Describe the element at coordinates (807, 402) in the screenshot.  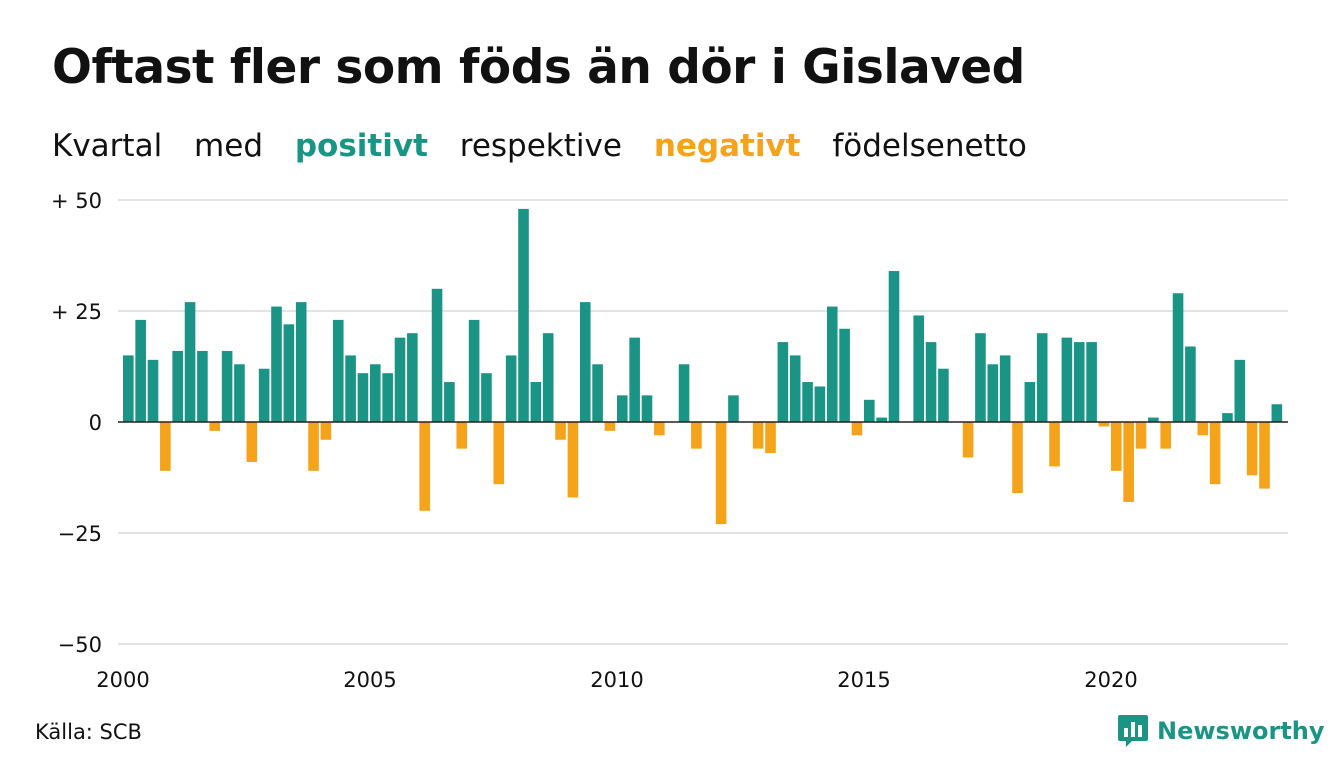
I see `bar-2013-q4` at that location.